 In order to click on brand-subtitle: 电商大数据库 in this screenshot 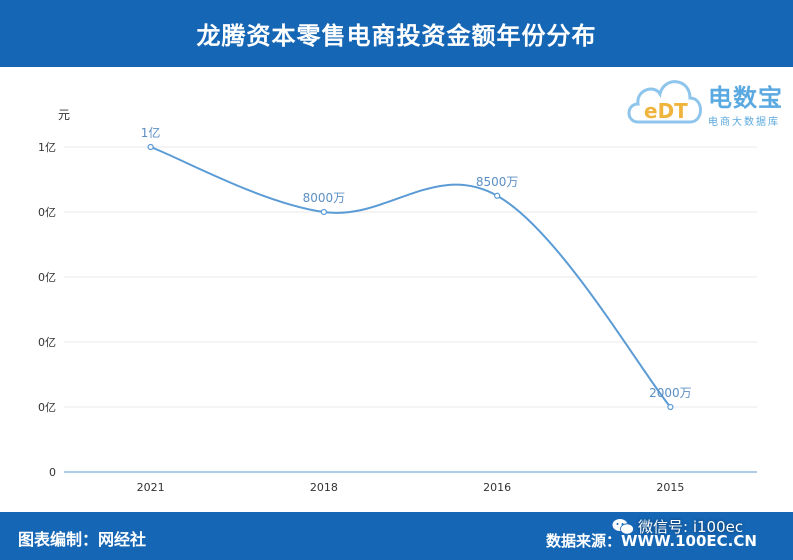, I will do `click(744, 122)`.